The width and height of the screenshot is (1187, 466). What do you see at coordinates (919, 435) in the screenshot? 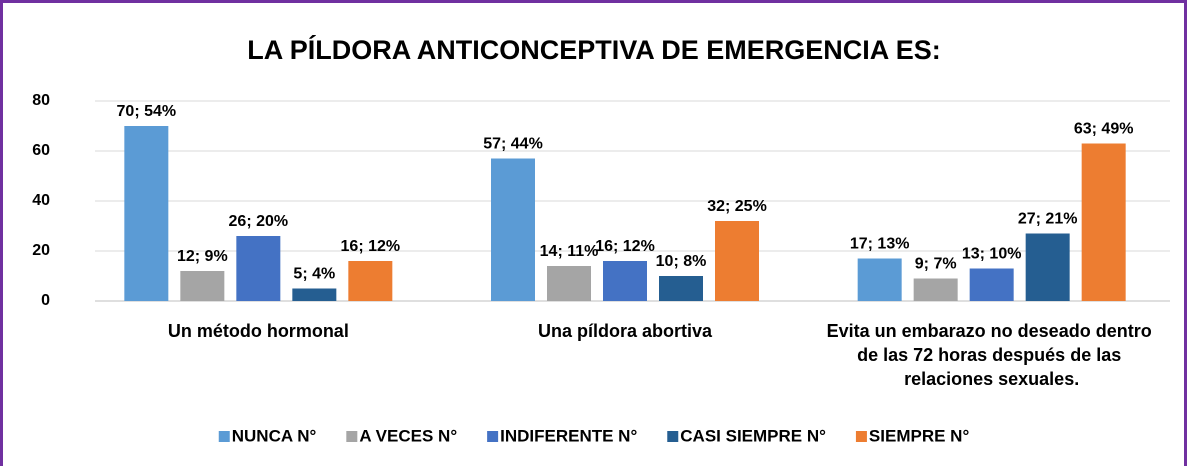
I see `legend-label: SIEMPRE N°` at bounding box center [919, 435].